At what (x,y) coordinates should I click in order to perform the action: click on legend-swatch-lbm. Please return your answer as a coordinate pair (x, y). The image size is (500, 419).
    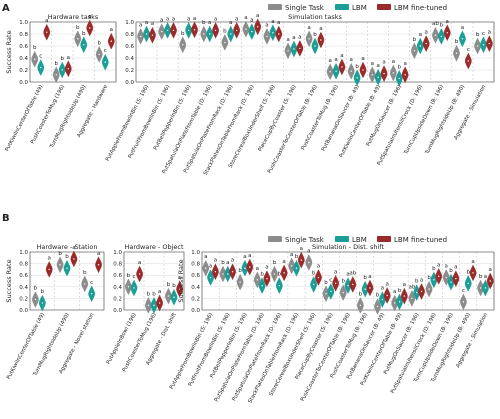
    Looking at the image, I should click on (342, 239).